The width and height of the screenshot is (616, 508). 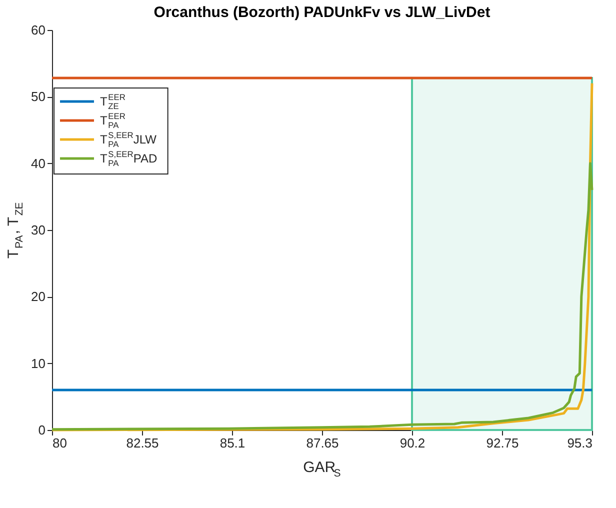 What do you see at coordinates (142, 443) in the screenshot?
I see `x-tick-label: 82.55` at bounding box center [142, 443].